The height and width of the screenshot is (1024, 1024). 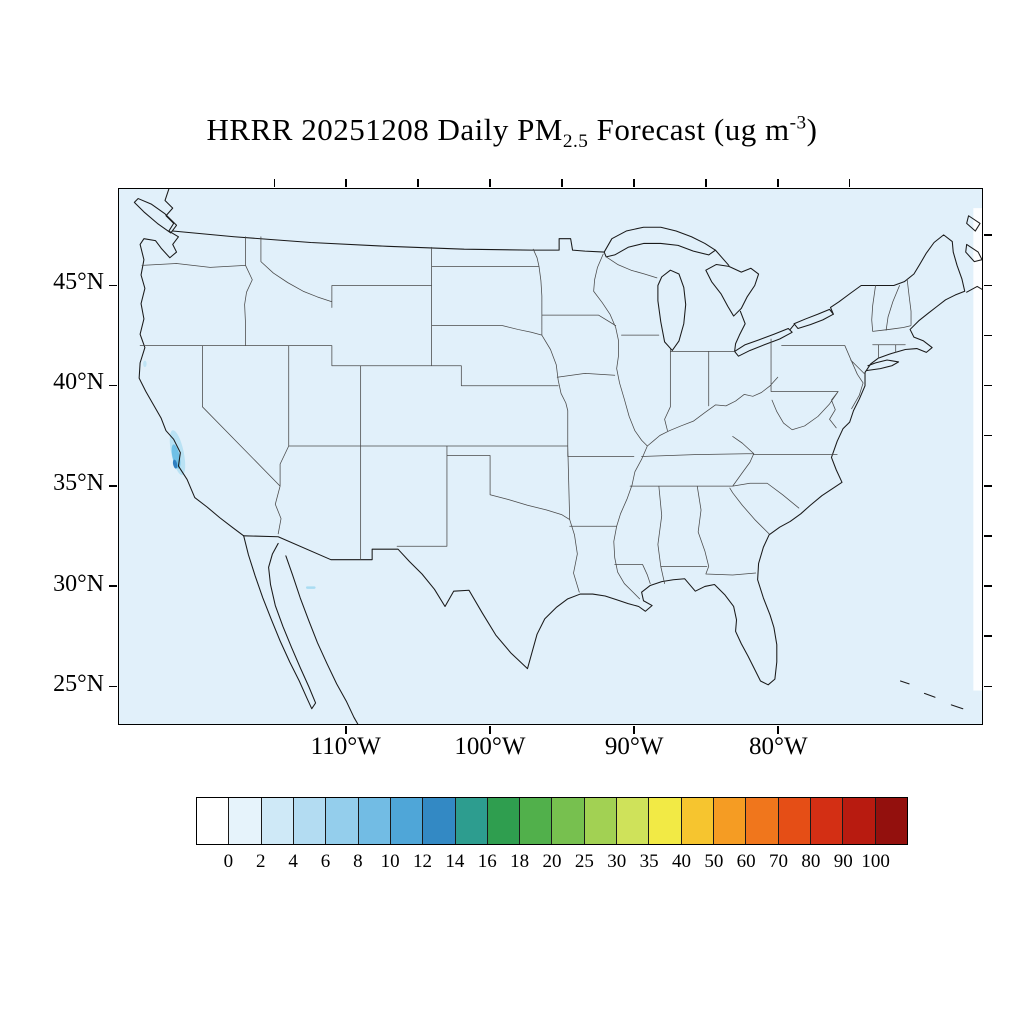 I want to click on lon-tick-label: 100°W, so click(x=490, y=746).